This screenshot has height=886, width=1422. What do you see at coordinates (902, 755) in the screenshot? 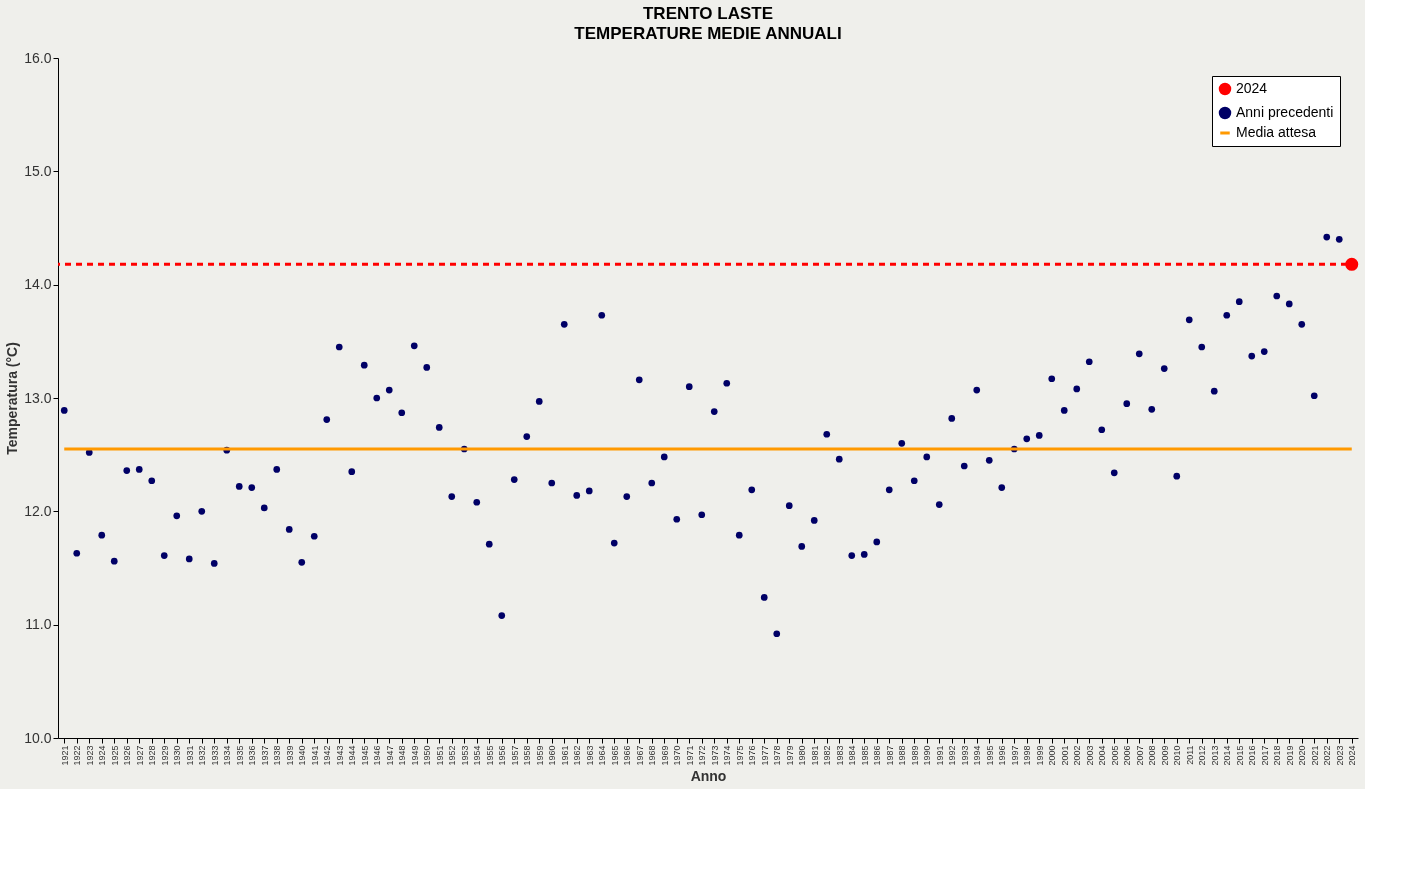
I see `x-tick-label: 1988` at bounding box center [902, 755].